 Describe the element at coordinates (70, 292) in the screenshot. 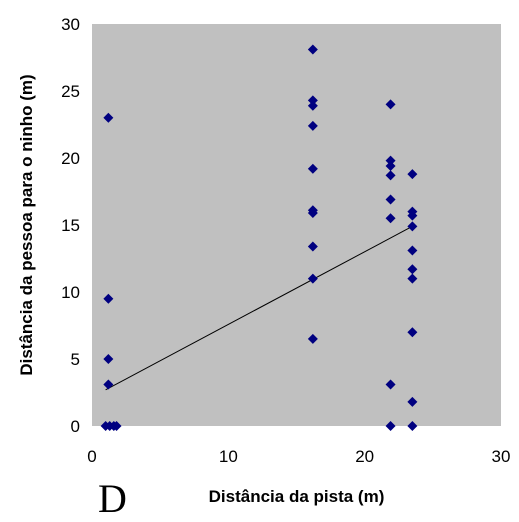

I see `y-tick-label: 10` at that location.